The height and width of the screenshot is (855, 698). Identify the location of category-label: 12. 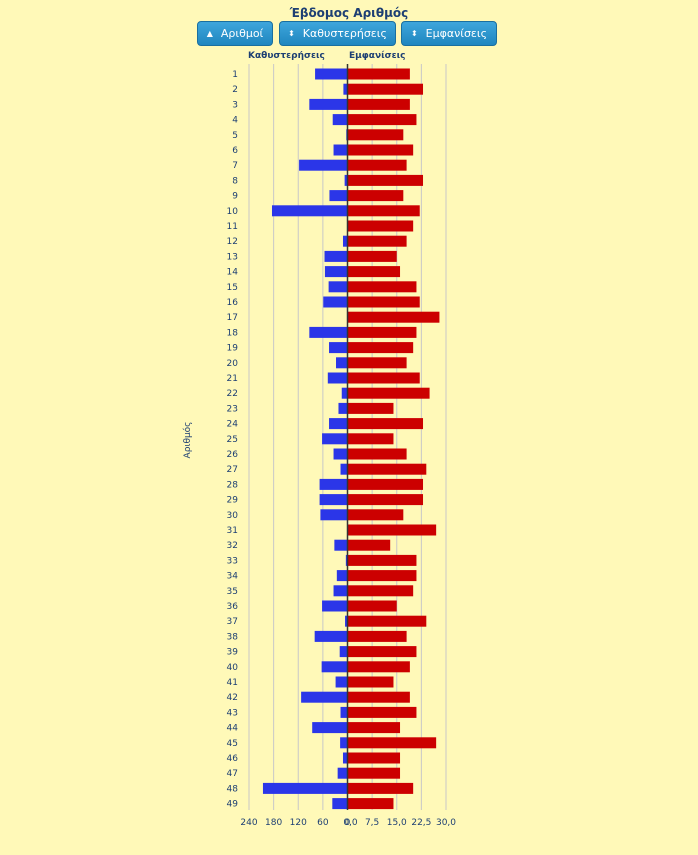
(232, 242).